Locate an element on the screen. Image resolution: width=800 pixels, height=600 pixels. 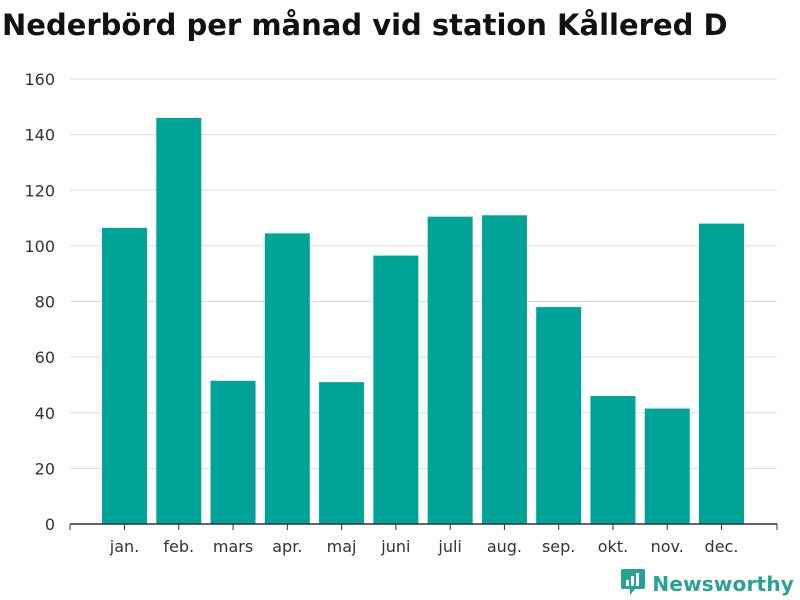
brand: Newsworthy is located at coordinates (707, 584).